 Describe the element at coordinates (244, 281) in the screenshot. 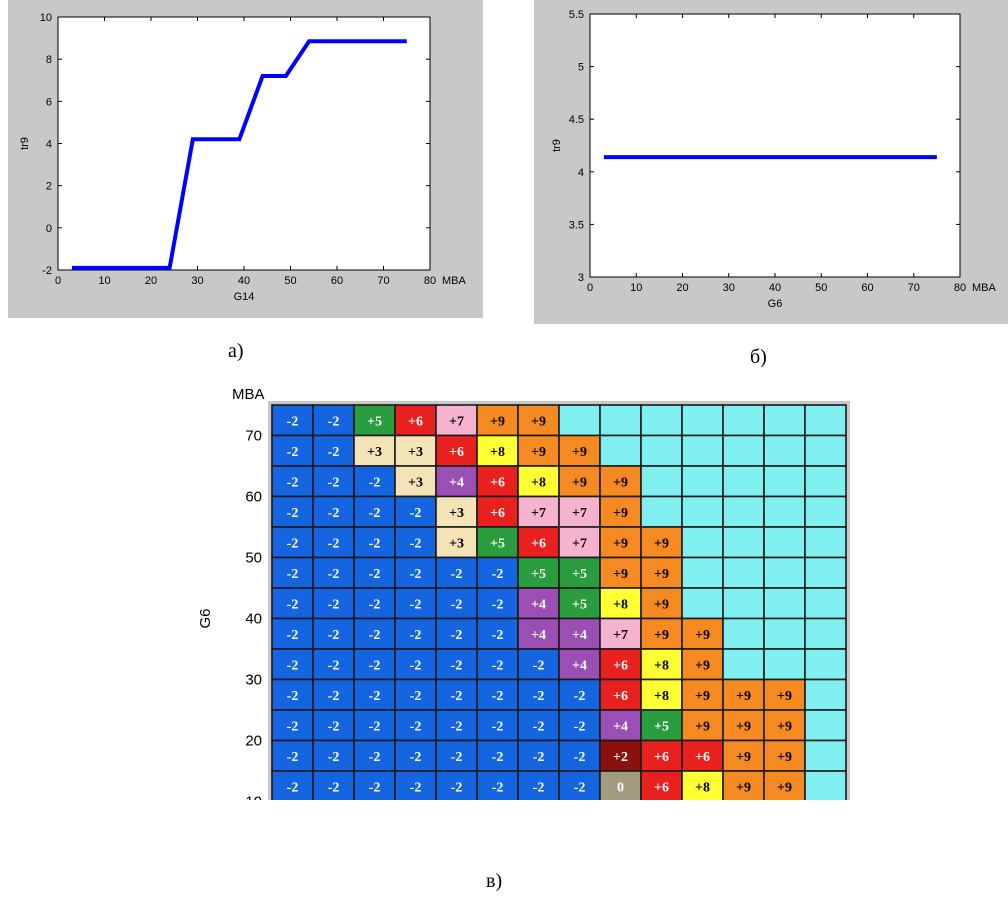

I see `x-tick-label: 40` at that location.